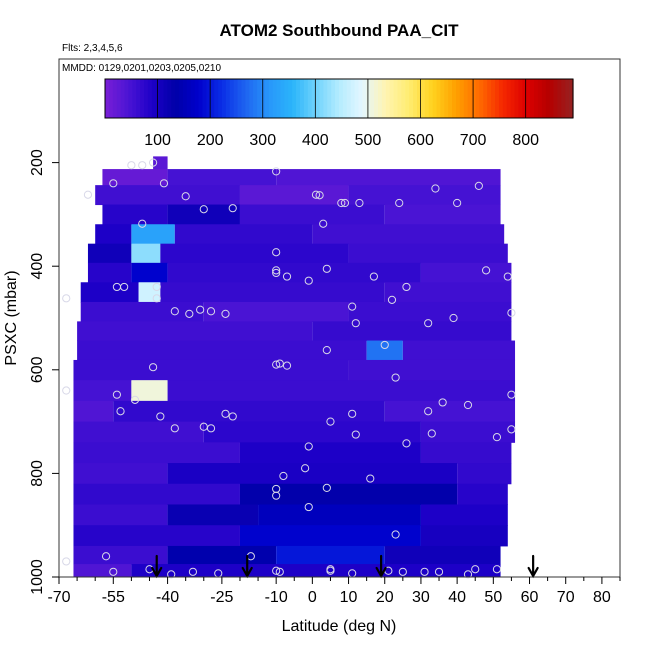  I want to click on x-tick-label: 0, so click(312, 597).